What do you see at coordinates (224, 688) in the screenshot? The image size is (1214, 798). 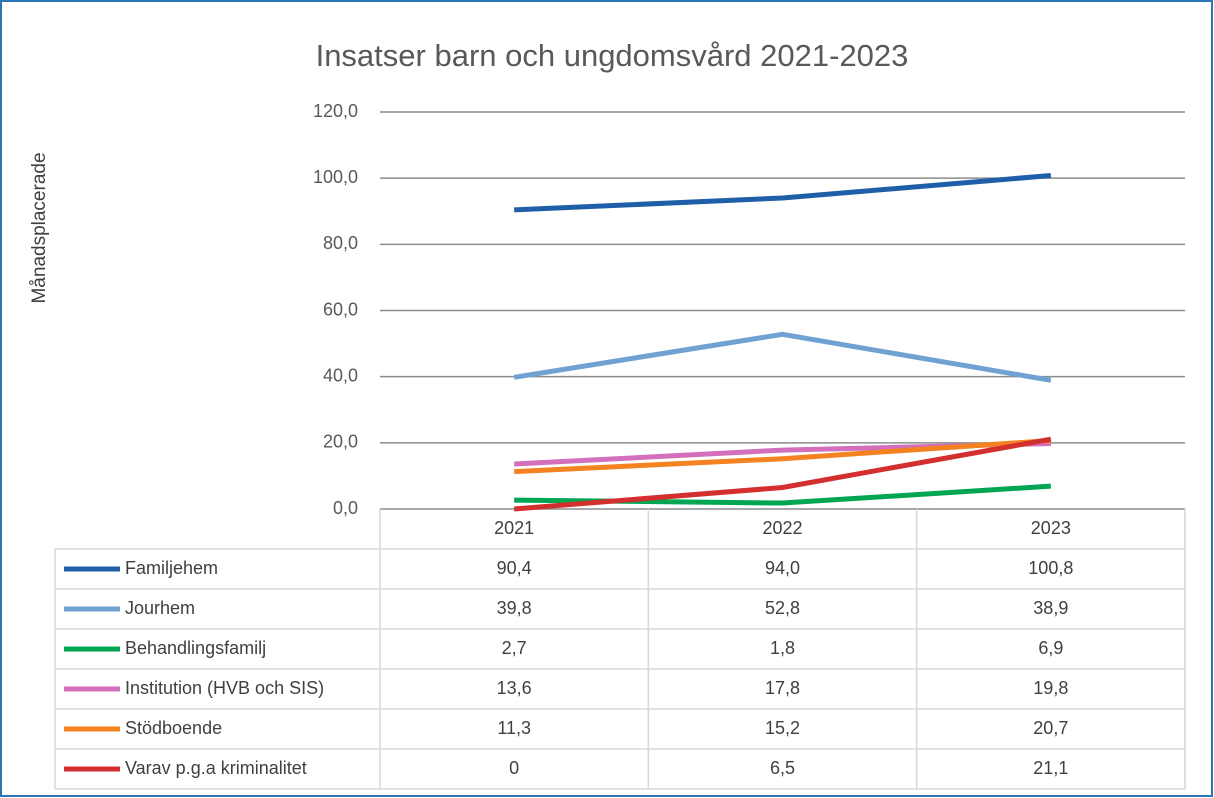 I see `legend-label: Institution (HVB och SIS)` at bounding box center [224, 688].